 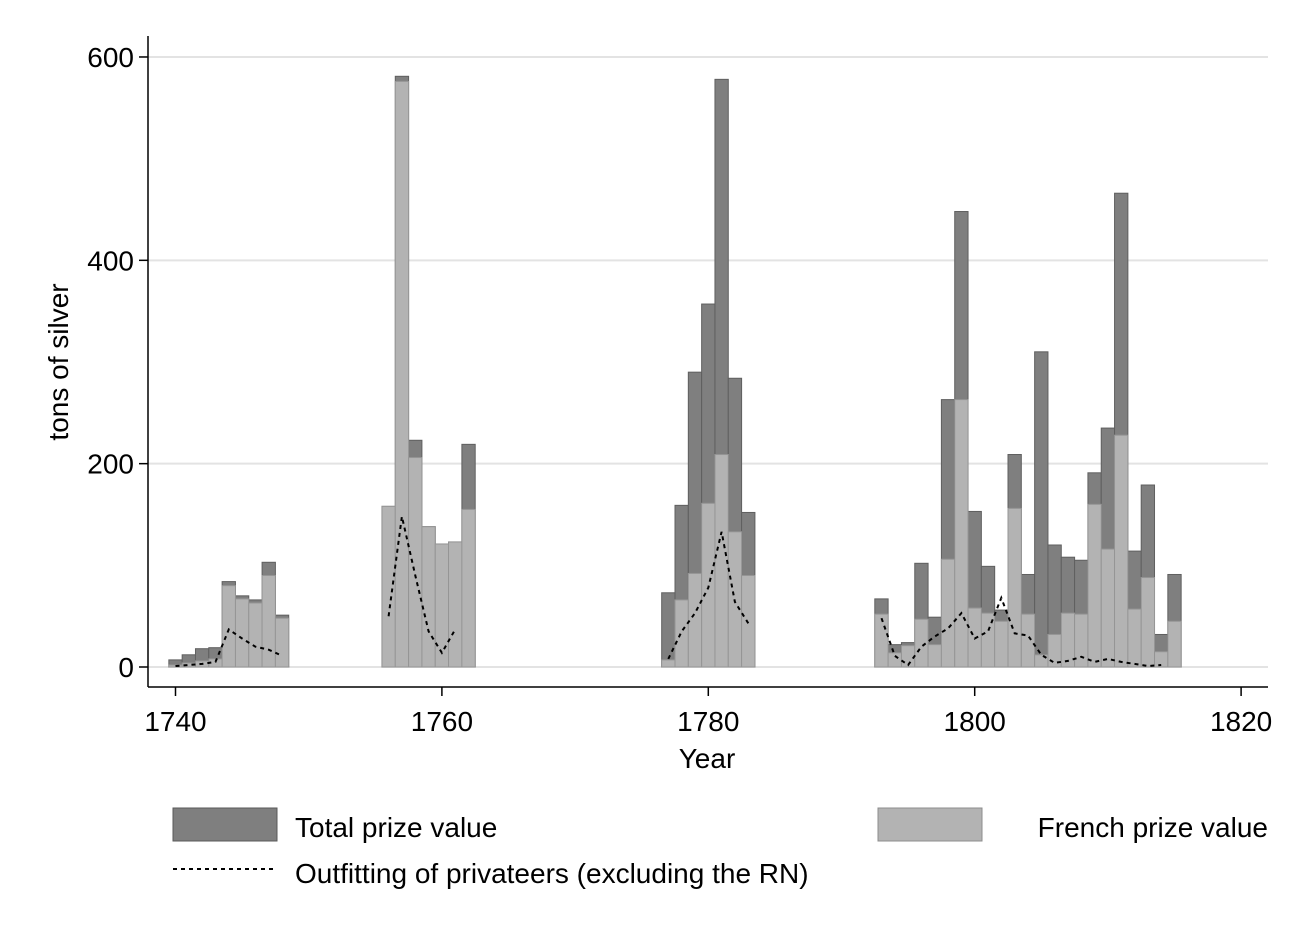 What do you see at coordinates (975, 721) in the screenshot?
I see `x-tick-label: 1800` at bounding box center [975, 721].